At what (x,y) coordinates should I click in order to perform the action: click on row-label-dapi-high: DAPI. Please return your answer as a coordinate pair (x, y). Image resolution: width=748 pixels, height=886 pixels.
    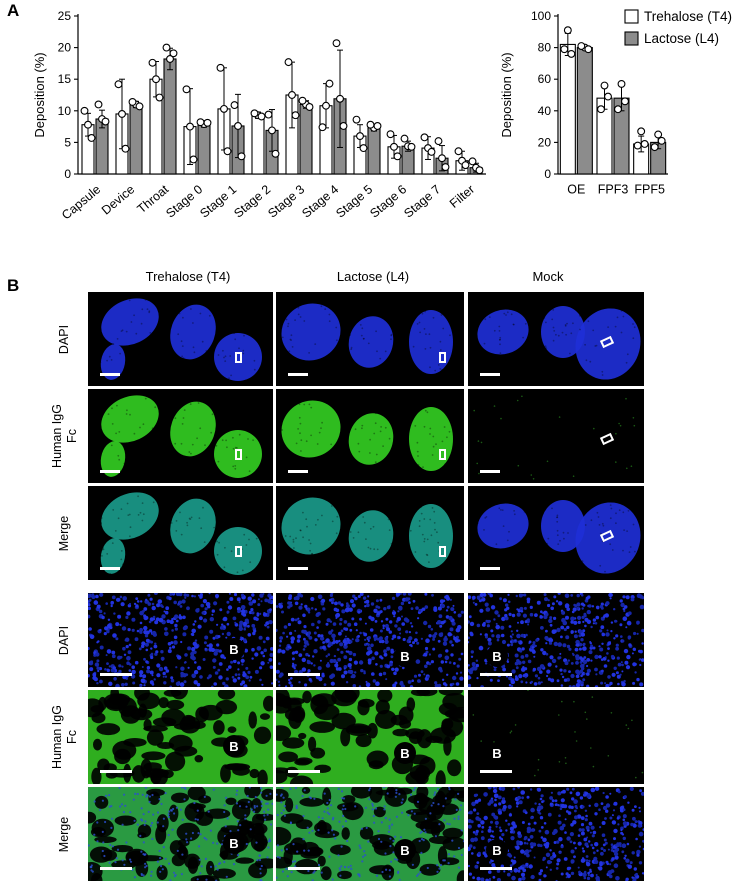
    Looking at the image, I should click on (64, 640).